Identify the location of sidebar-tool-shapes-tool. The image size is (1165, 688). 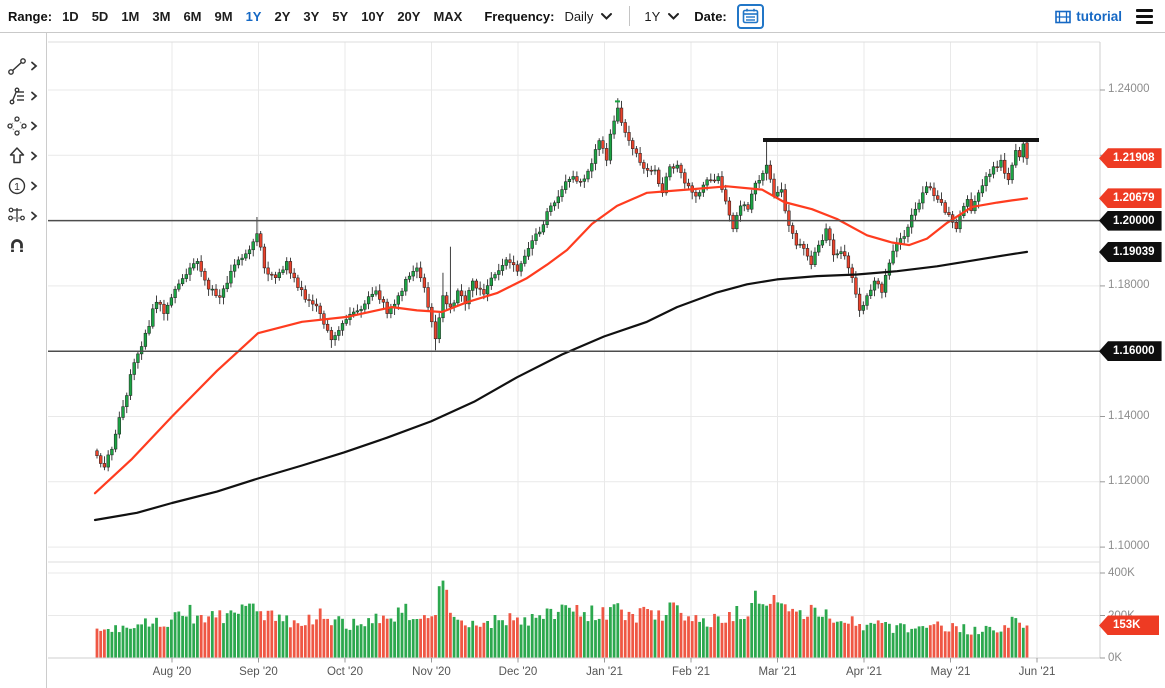
(23, 126).